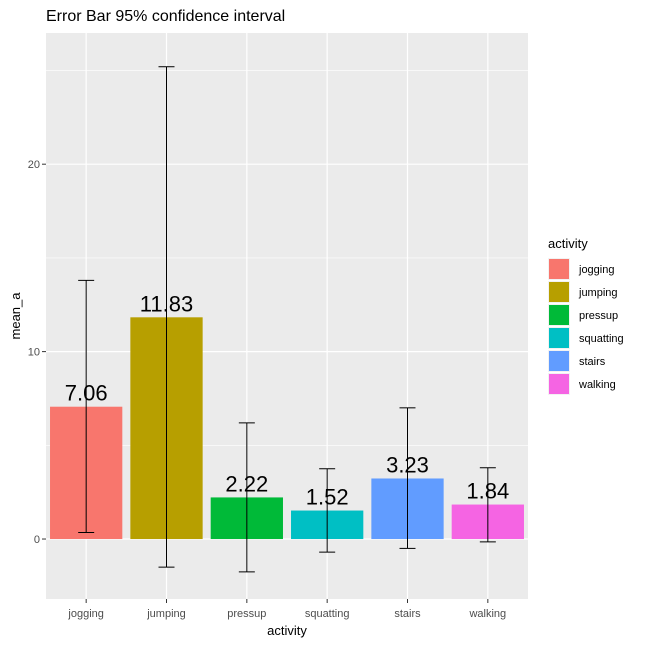  I want to click on y-axis-ticks: 0 10 20, so click(37, 352).